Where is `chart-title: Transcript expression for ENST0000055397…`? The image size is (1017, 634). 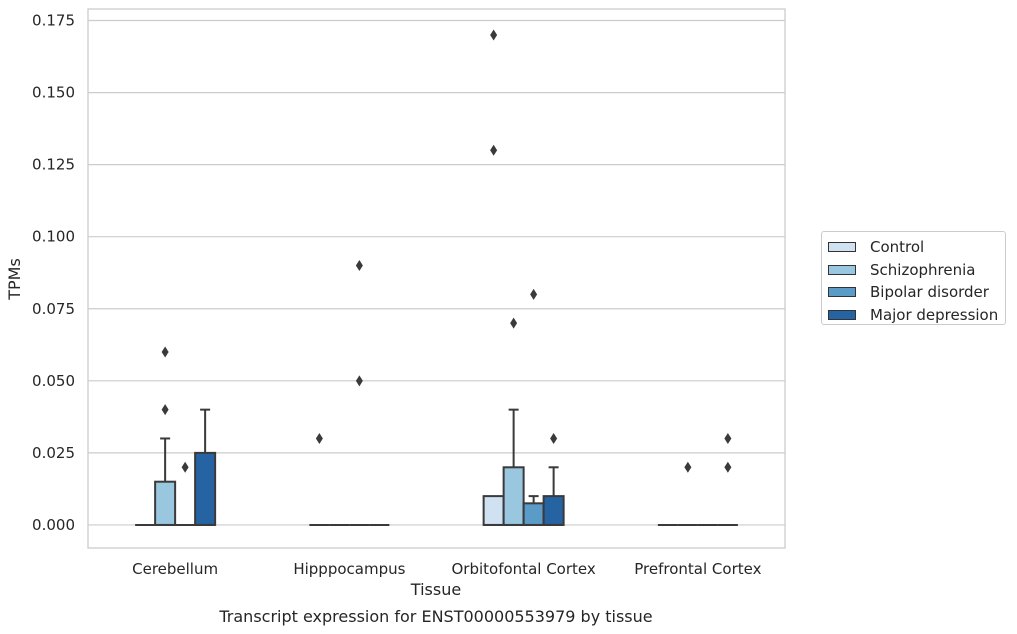 chart-title: Transcript expression for ENST0000055397… is located at coordinates (435, 616).